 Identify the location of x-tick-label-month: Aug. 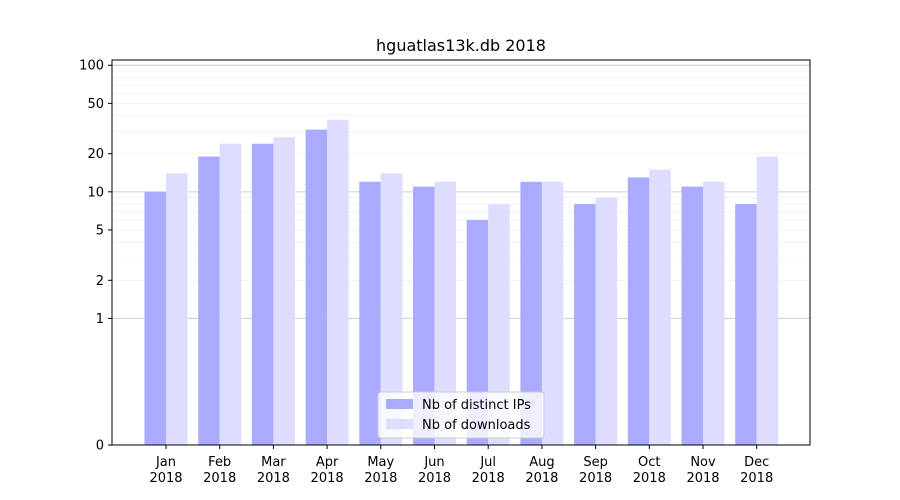
(541, 462).